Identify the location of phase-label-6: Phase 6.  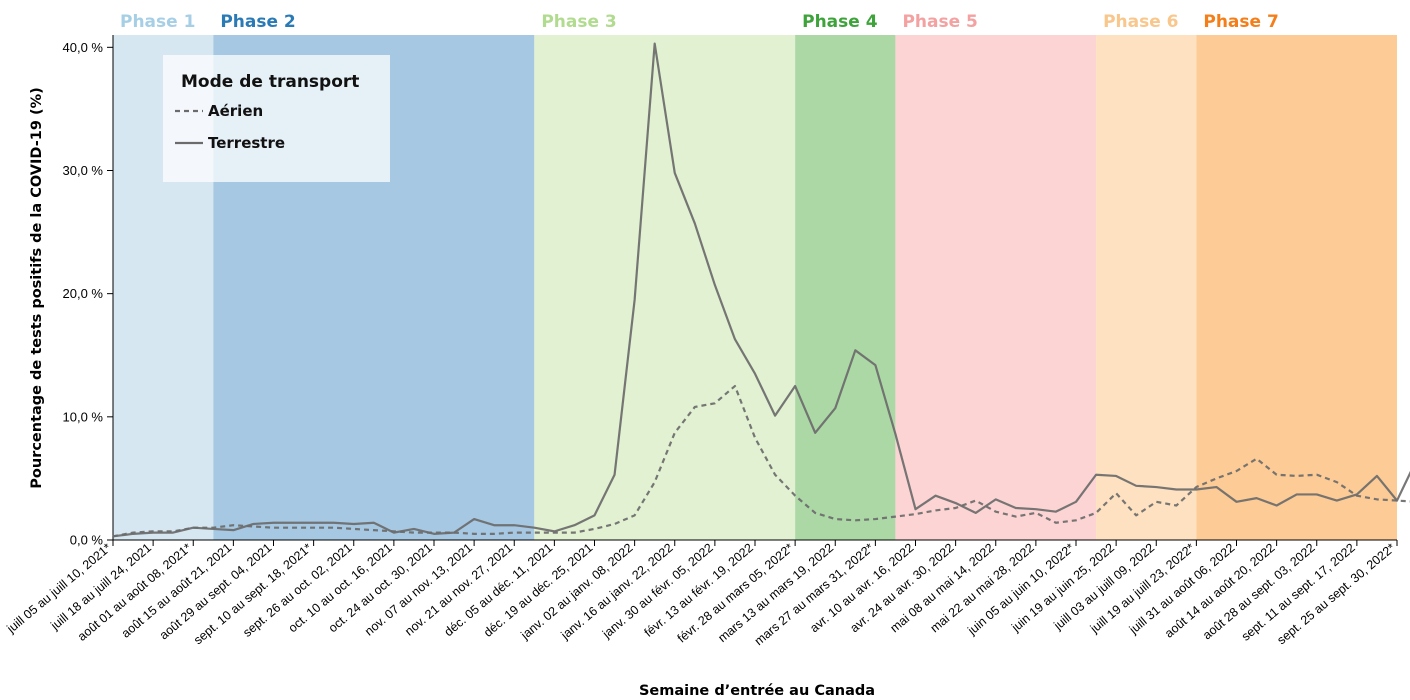
(1140, 22).